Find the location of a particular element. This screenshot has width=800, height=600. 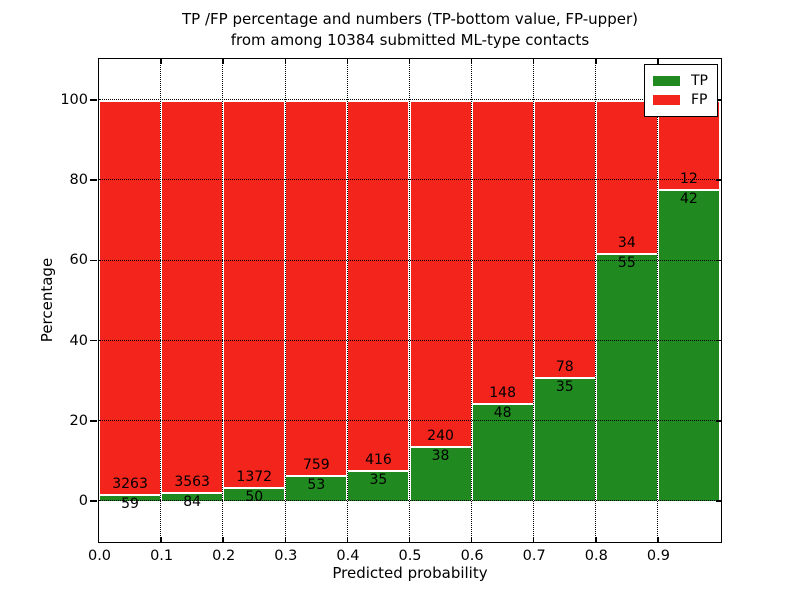

tp-count-label: 53 is located at coordinates (316, 484).